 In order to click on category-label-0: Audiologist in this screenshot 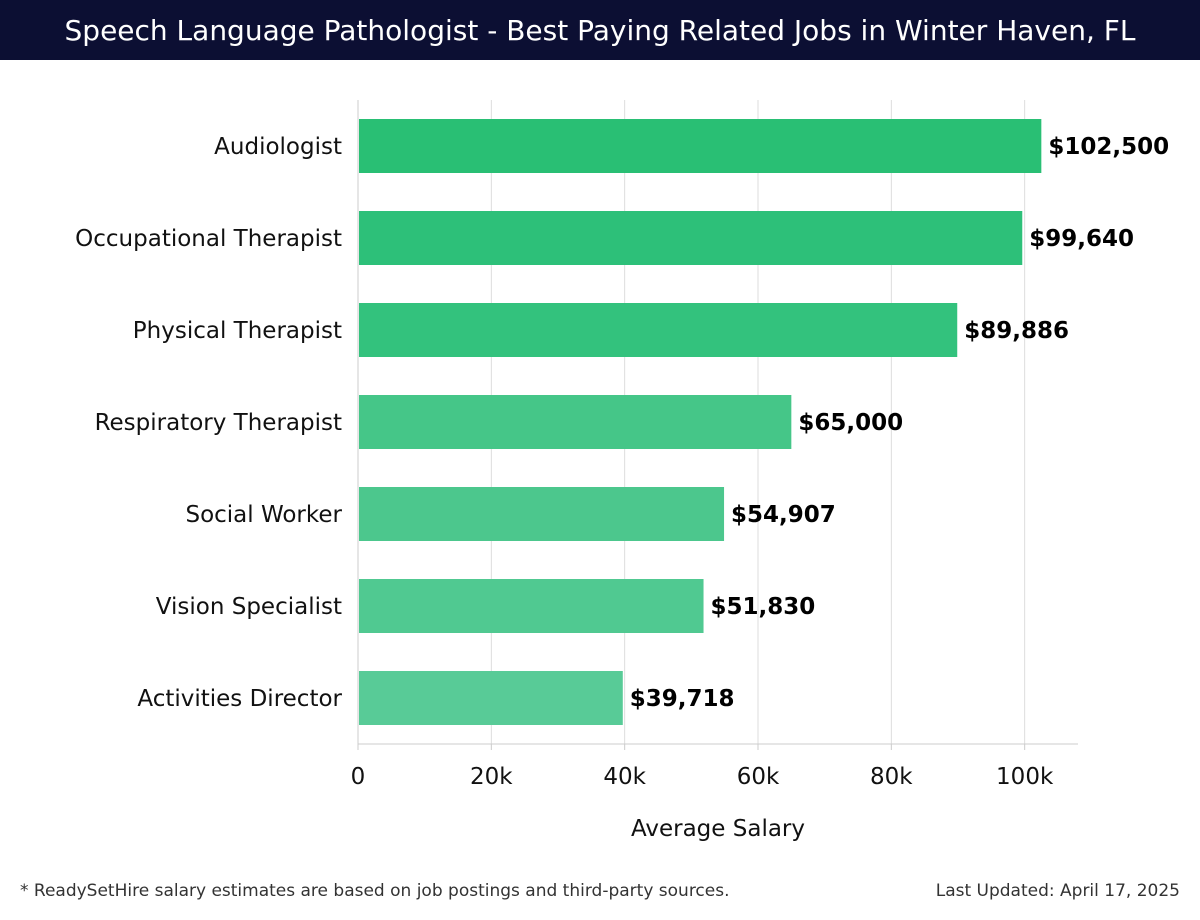, I will do `click(278, 147)`.